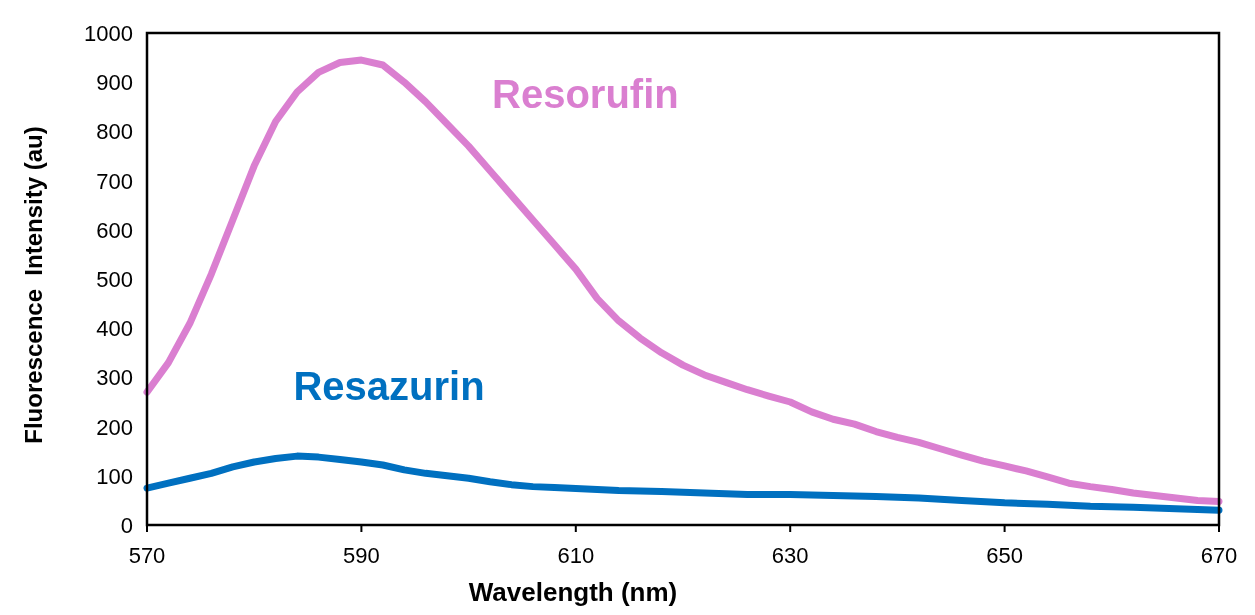 Image resolution: width=1255 pixels, height=615 pixels. I want to click on y-tick-label: 700, so click(114, 181).